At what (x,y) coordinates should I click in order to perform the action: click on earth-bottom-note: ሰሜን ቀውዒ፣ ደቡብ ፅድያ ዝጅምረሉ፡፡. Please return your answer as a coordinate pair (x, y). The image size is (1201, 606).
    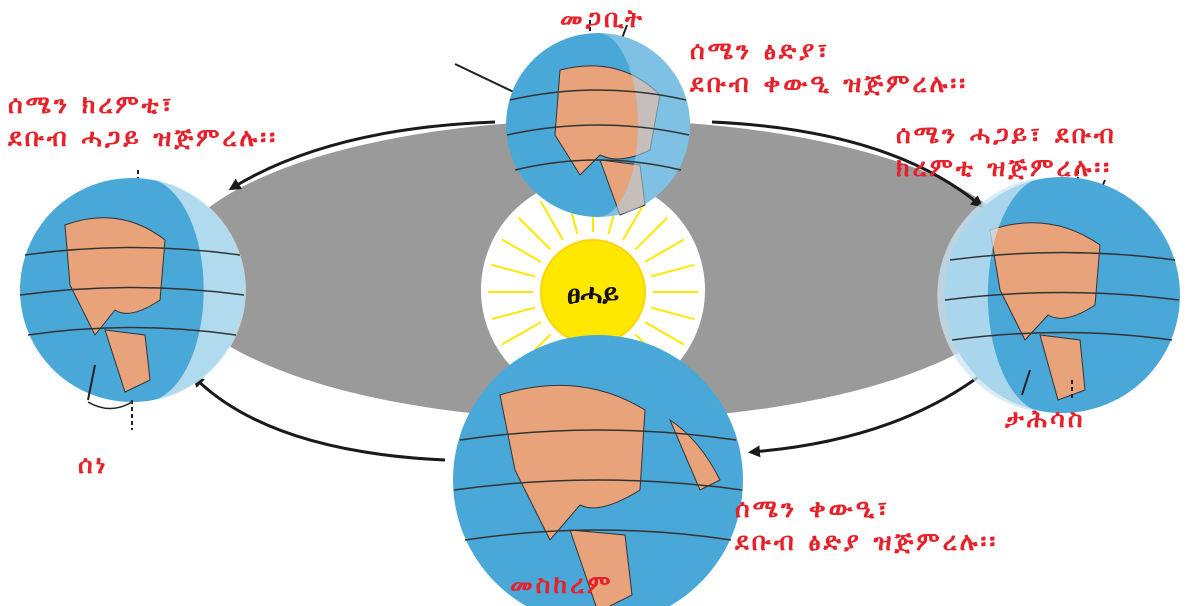
    Looking at the image, I should click on (866, 525).